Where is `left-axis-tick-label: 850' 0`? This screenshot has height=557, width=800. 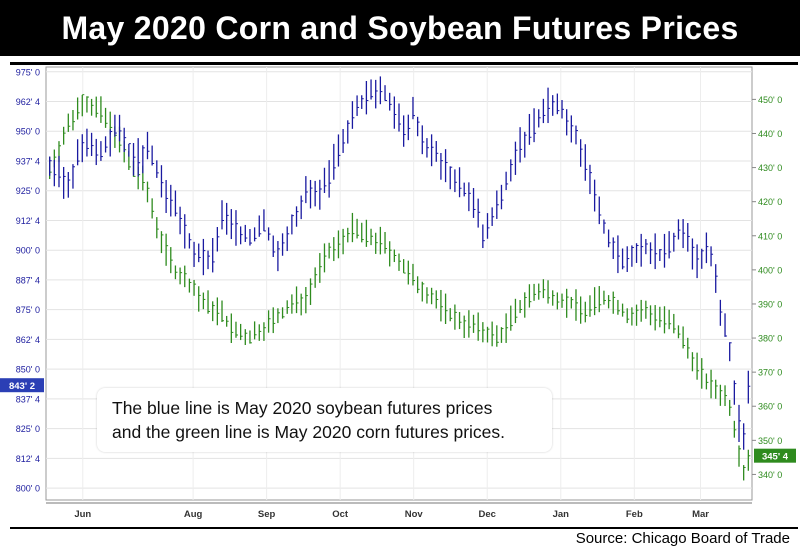 left-axis-tick-label: 850' 0 is located at coordinates (28, 370).